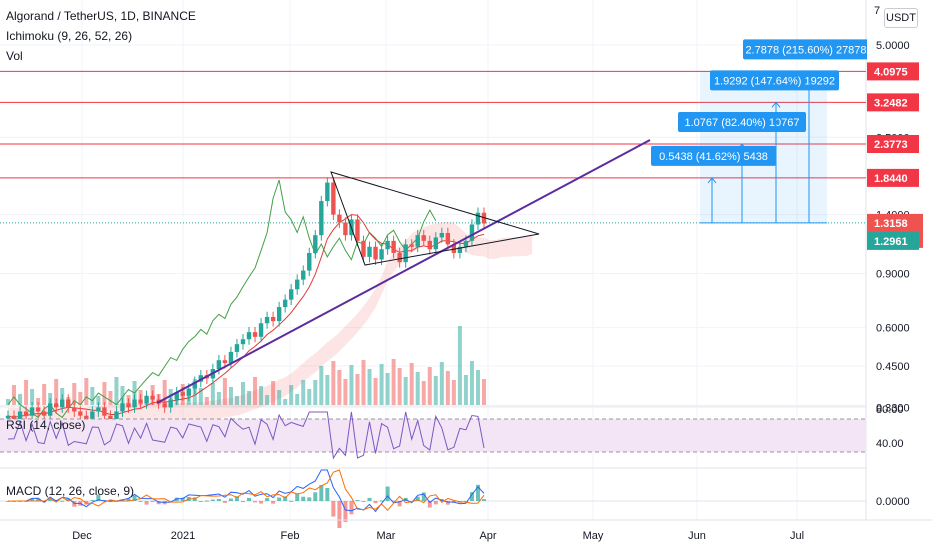  What do you see at coordinates (807, 74) in the screenshot?
I see `projection-arrow` at bounding box center [807, 74].